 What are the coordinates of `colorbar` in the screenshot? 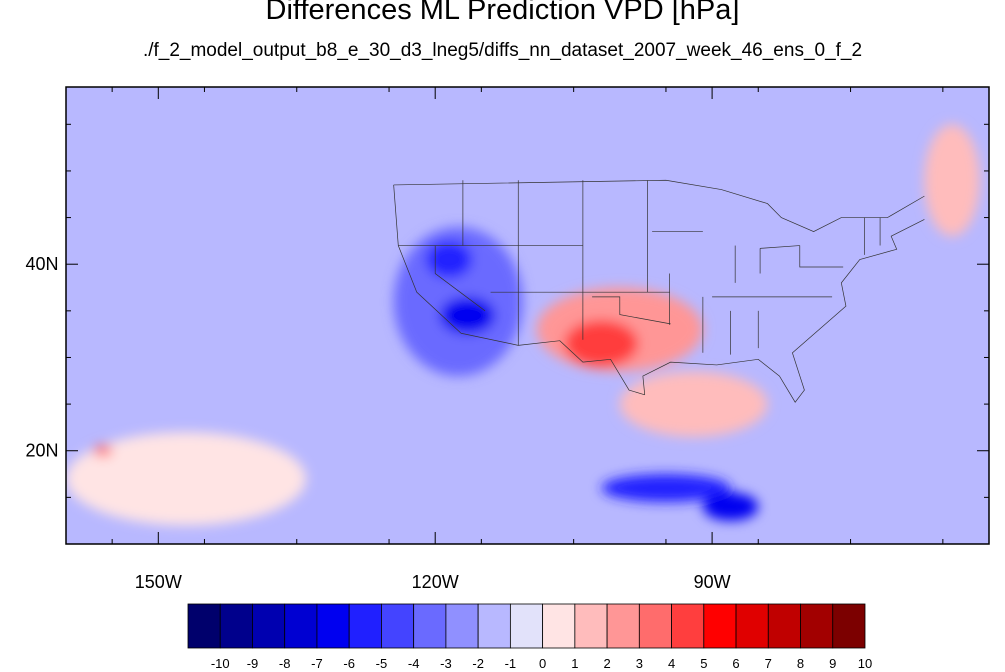 It's located at (526, 626).